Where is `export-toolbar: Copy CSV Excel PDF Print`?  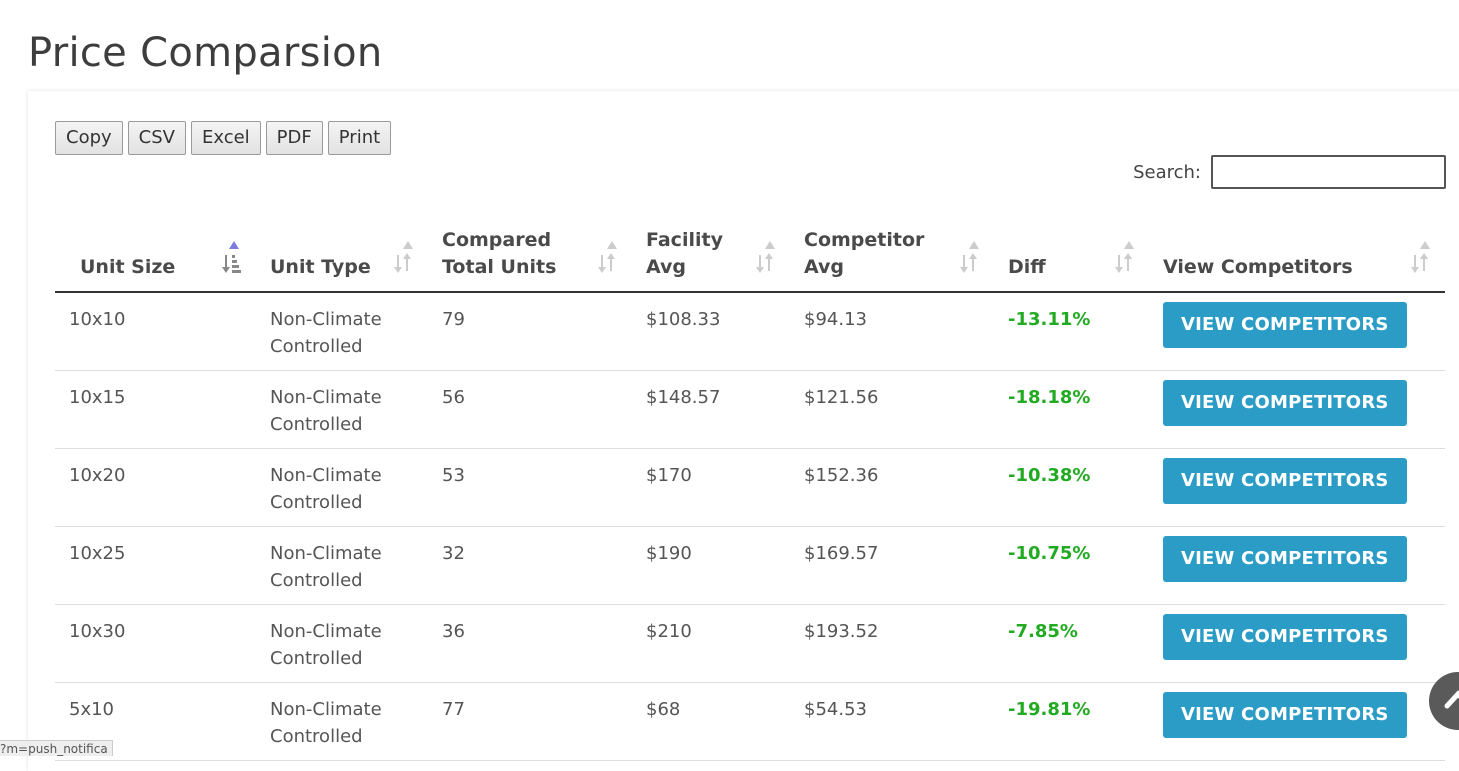
export-toolbar: Copy CSV Excel PDF Print is located at coordinates (223, 138).